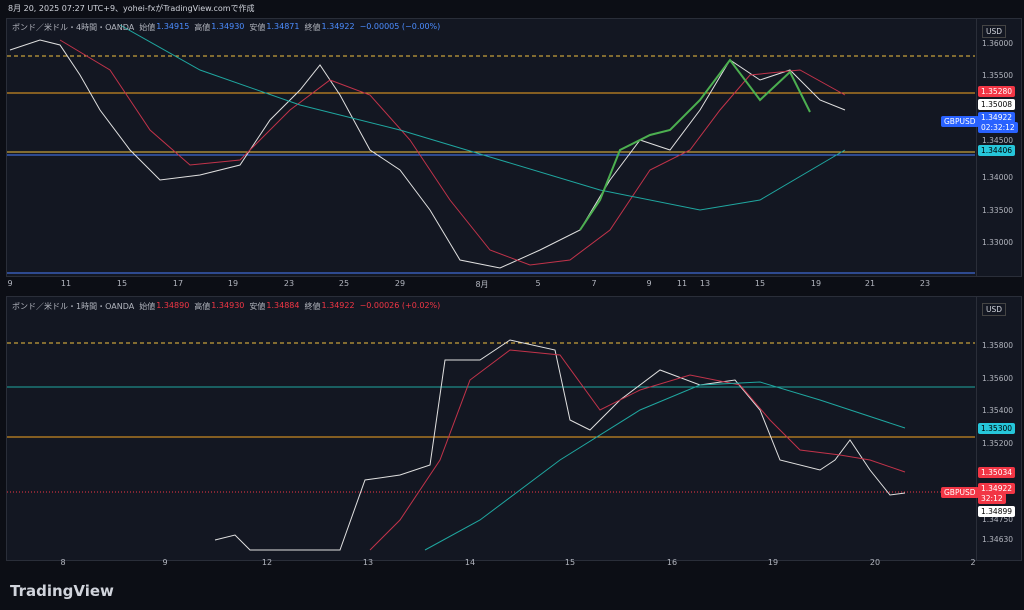  What do you see at coordinates (998, 539) in the screenshot?
I see `price-label: 1.34630` at bounding box center [998, 539].